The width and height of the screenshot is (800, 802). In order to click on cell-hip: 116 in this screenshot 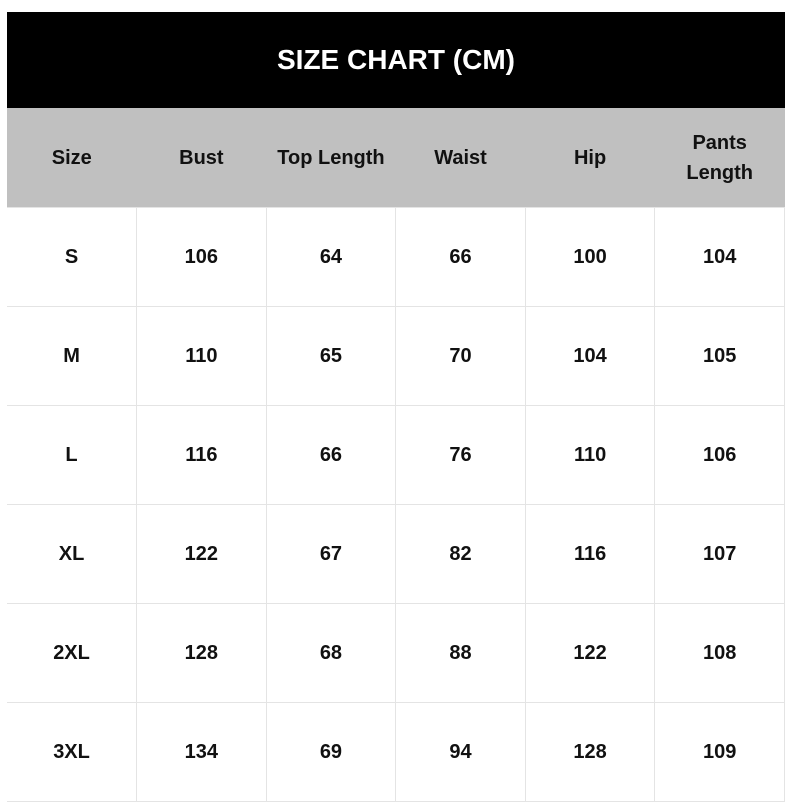, I will do `click(590, 554)`.